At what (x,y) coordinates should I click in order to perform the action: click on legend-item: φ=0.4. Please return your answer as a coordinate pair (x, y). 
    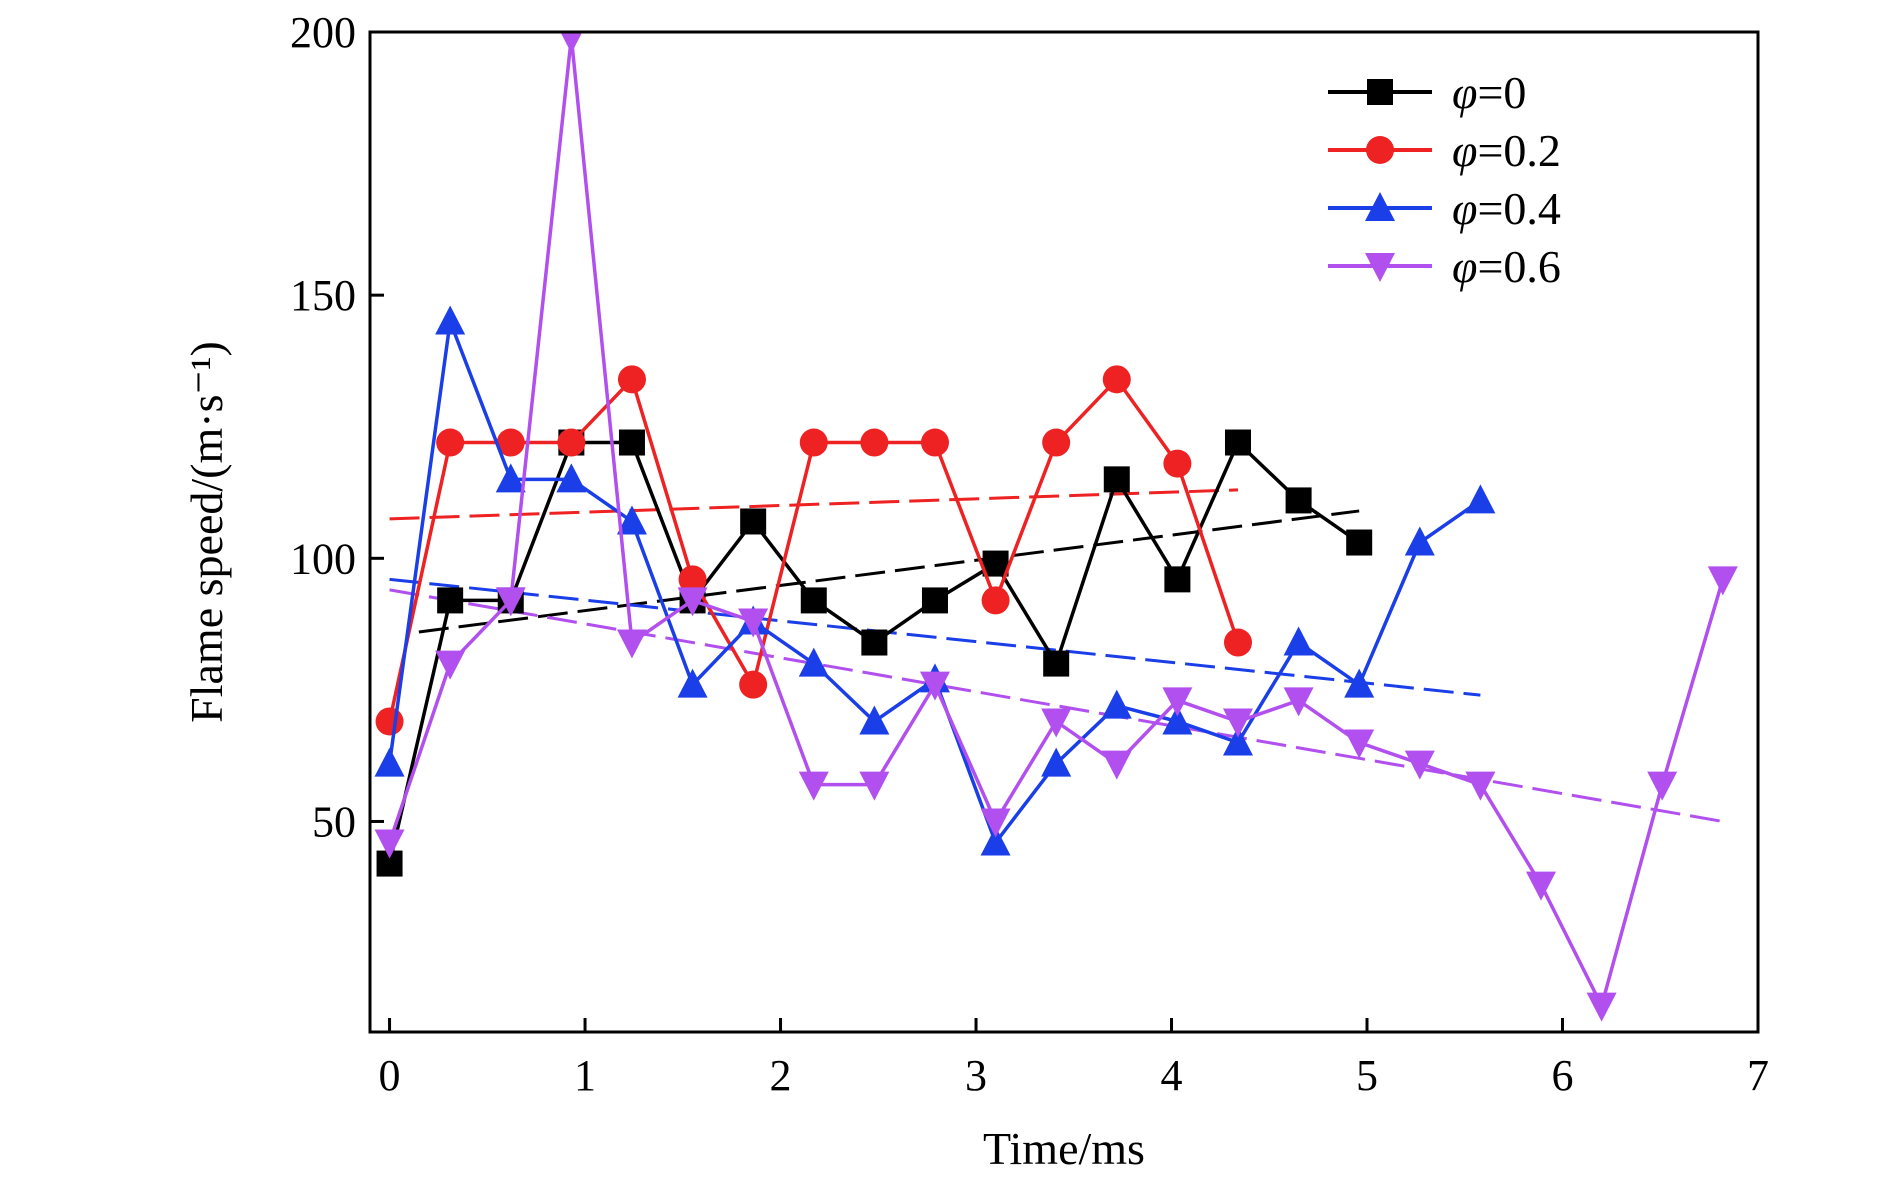
    Looking at the image, I should click on (1444, 208).